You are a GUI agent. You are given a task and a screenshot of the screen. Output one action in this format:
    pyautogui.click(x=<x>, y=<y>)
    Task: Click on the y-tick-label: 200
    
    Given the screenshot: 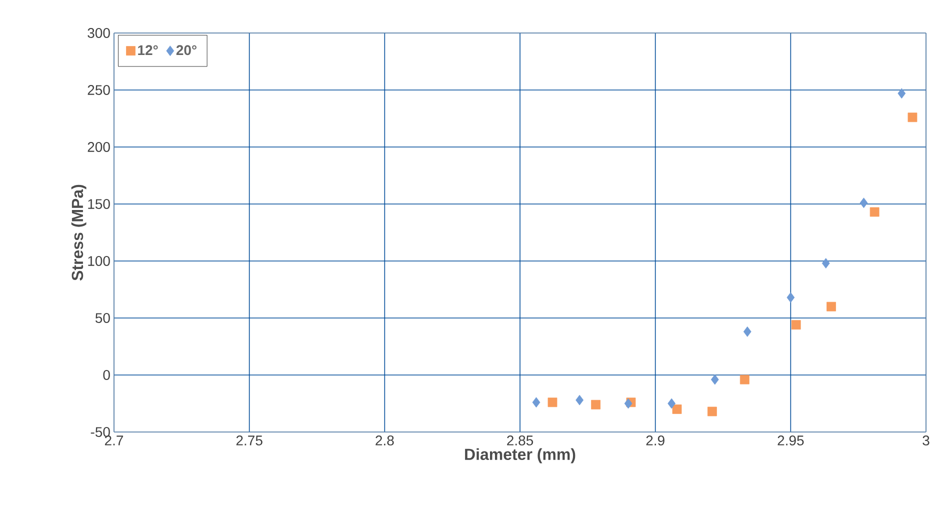 What is the action you would take?
    pyautogui.click(x=99, y=147)
    